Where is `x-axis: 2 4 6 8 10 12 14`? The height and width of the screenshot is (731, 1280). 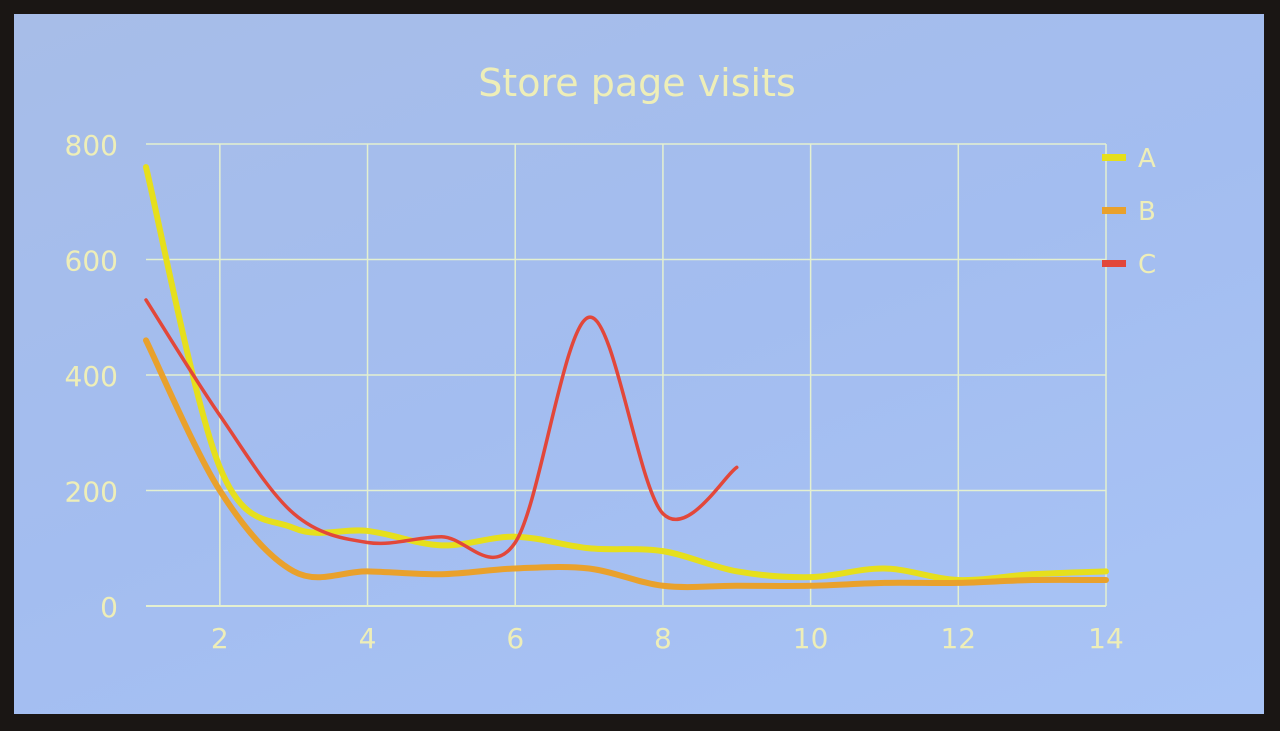 x-axis: 2 4 6 8 10 12 14 is located at coordinates (667, 638).